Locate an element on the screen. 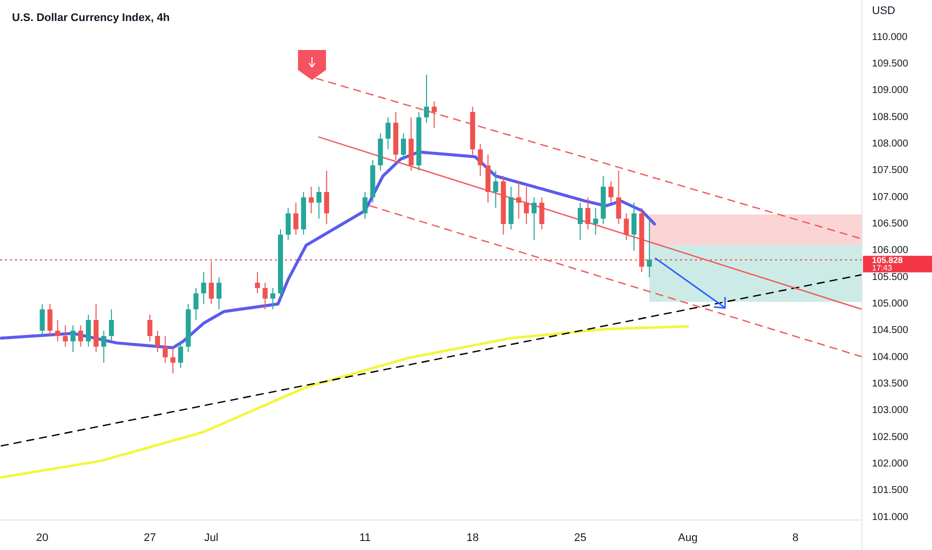 The height and width of the screenshot is (550, 932). y-tick-label: 104.500 is located at coordinates (890, 330).